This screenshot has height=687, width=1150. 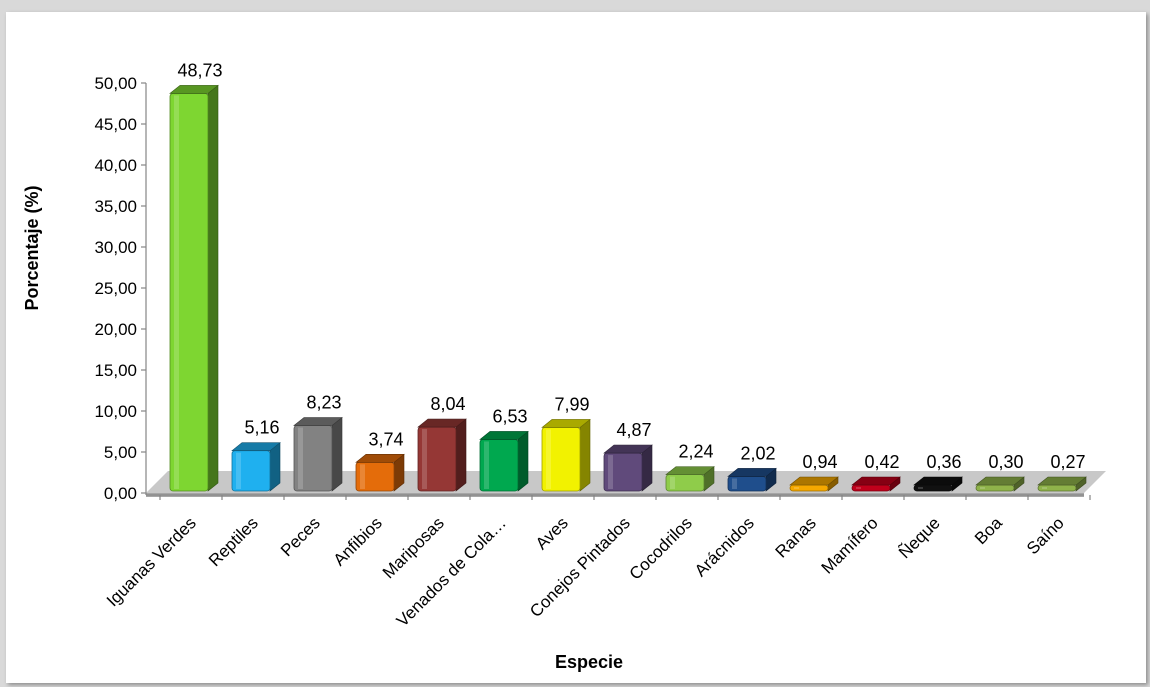 I want to click on category-label: Ñeque, so click(x=919, y=537).